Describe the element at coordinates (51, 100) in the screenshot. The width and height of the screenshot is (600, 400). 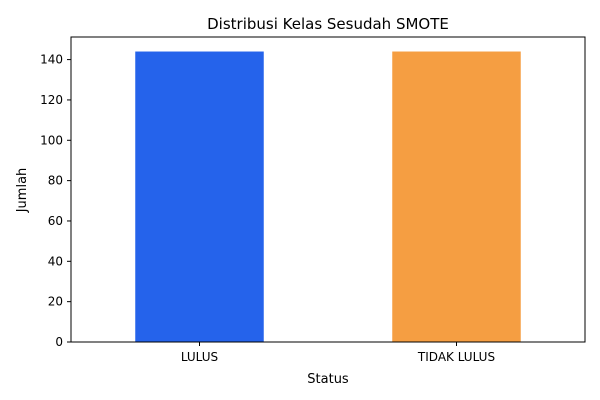
I see `y-tick-label: 120` at that location.